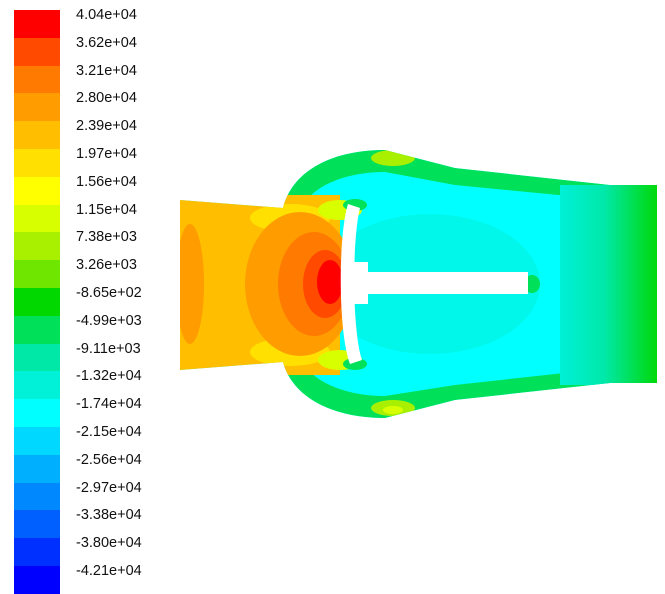 This screenshot has width=665, height=594. I want to click on color-legend-bar, so click(37, 302).